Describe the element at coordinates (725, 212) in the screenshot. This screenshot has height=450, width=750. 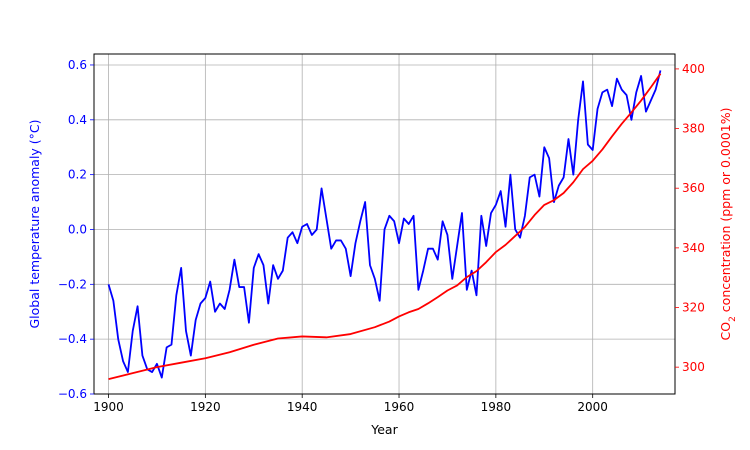
I see `y-axis-right-label-suffix: concentration (ppm or 0.0001%)` at that location.